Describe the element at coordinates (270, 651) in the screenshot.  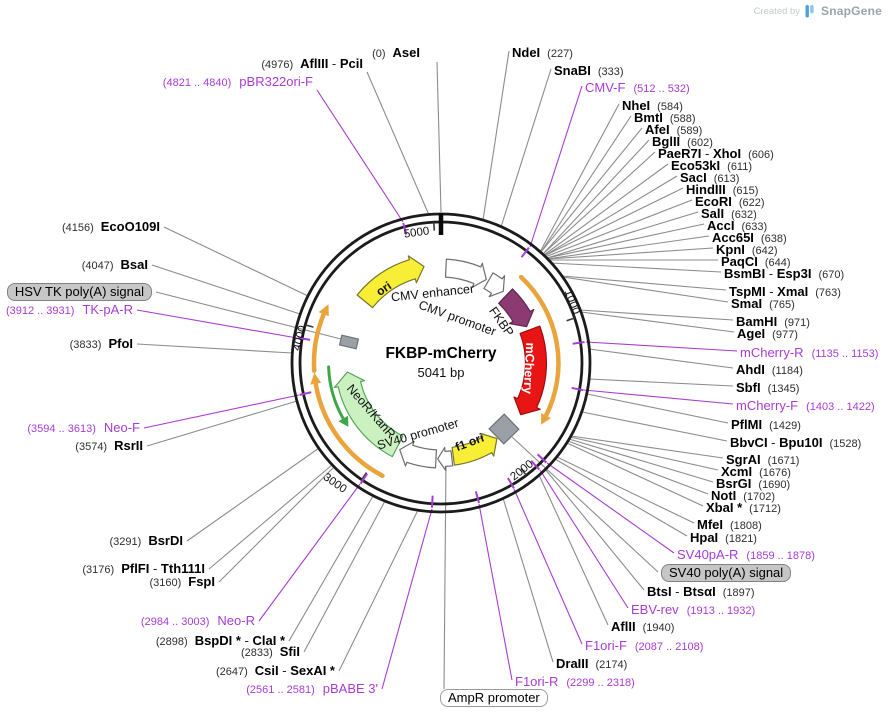
I see `site-label-sfii: (2833) SfiI` at that location.